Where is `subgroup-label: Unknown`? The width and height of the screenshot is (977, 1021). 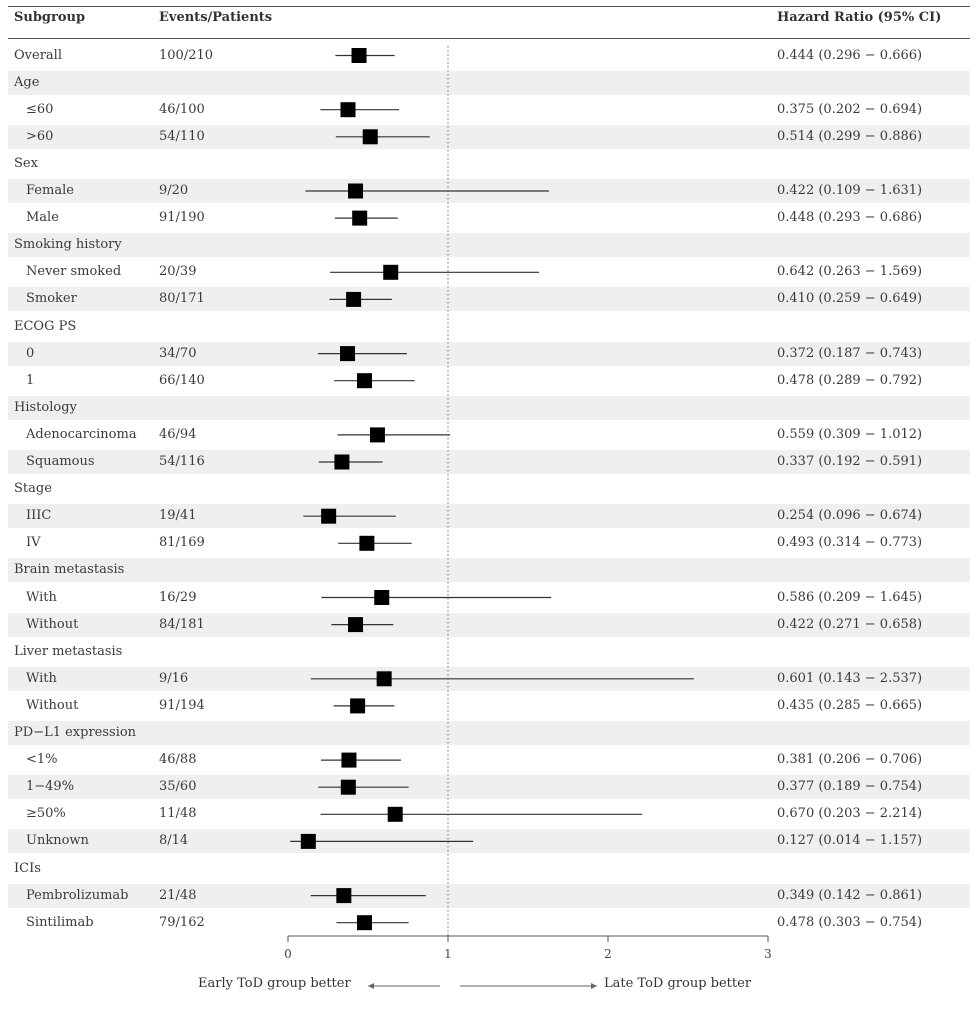
subgroup-label: Unknown is located at coordinates (57, 841).